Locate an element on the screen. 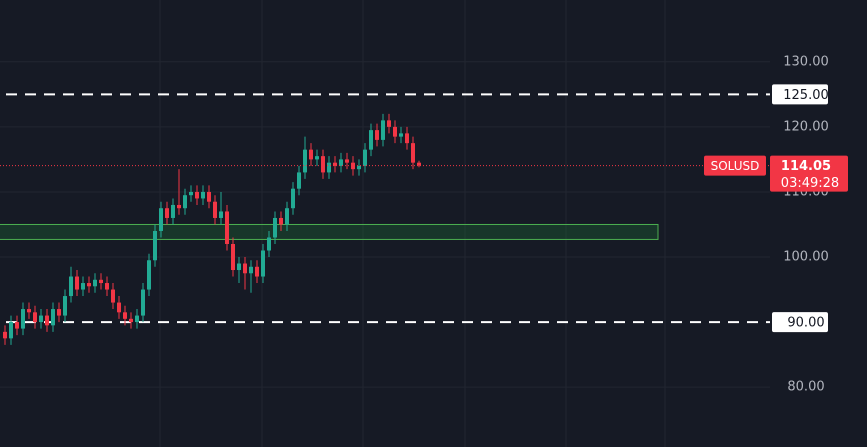 The width and height of the screenshot is (867, 447). zone is located at coordinates (329, 231).